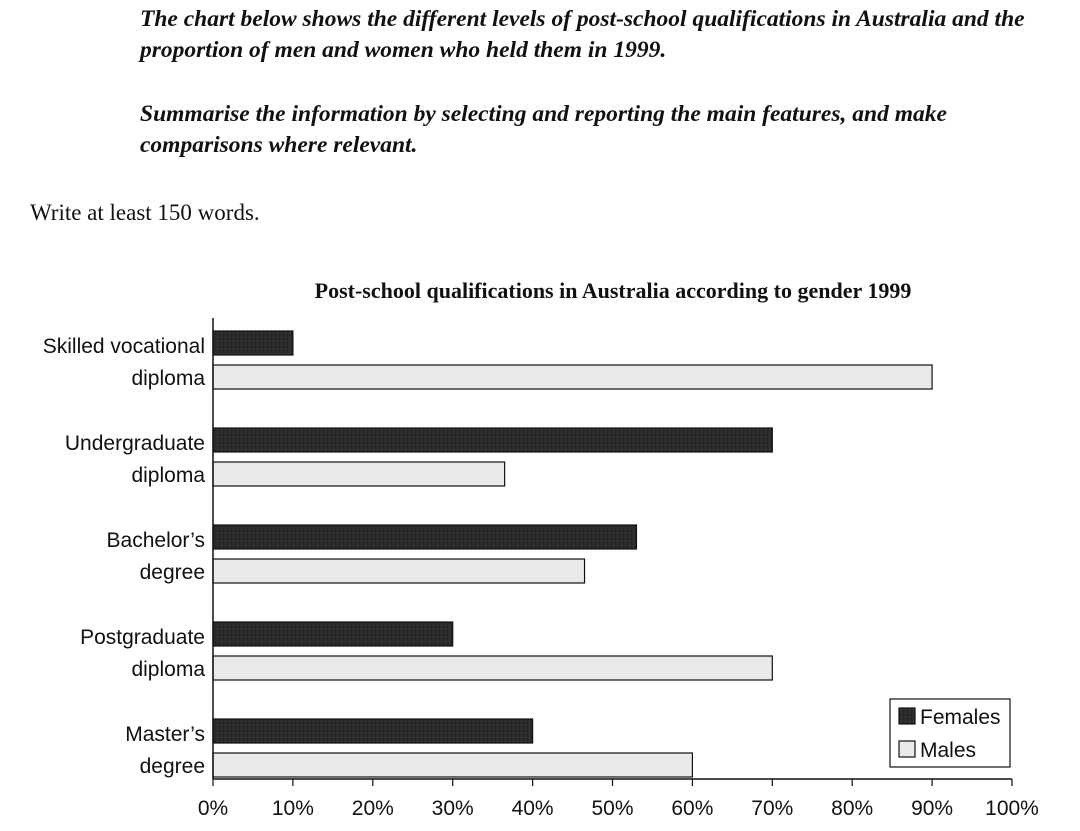  I want to click on word-count-instruction: Write at least 150 words., so click(145, 212).